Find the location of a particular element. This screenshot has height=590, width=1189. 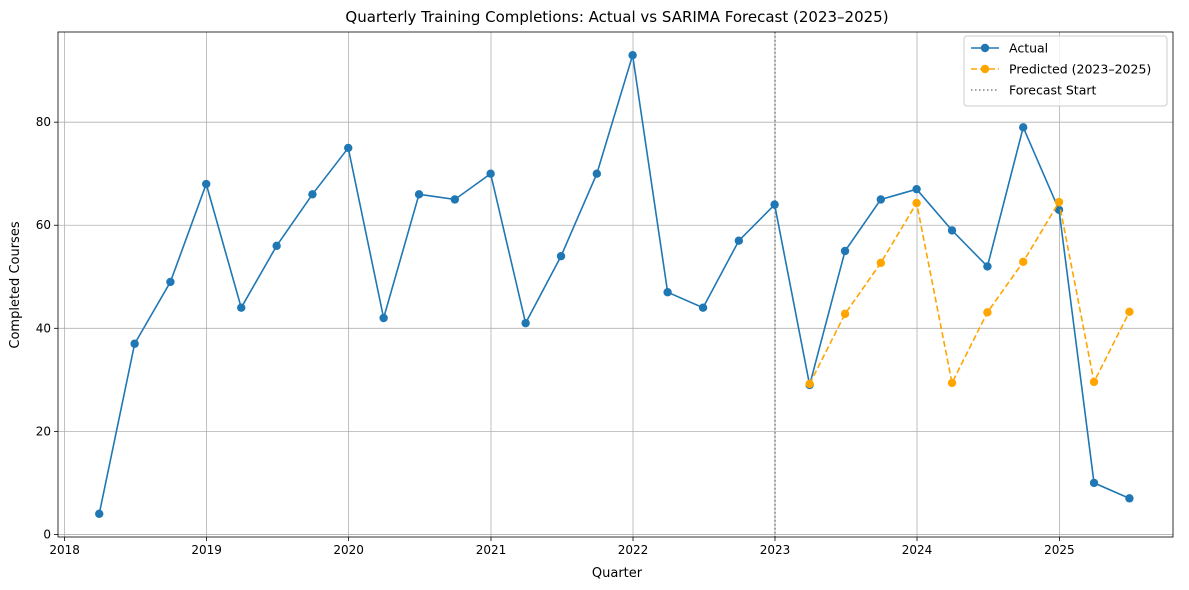

y-axis-label: Completed Courses is located at coordinates (15, 284).